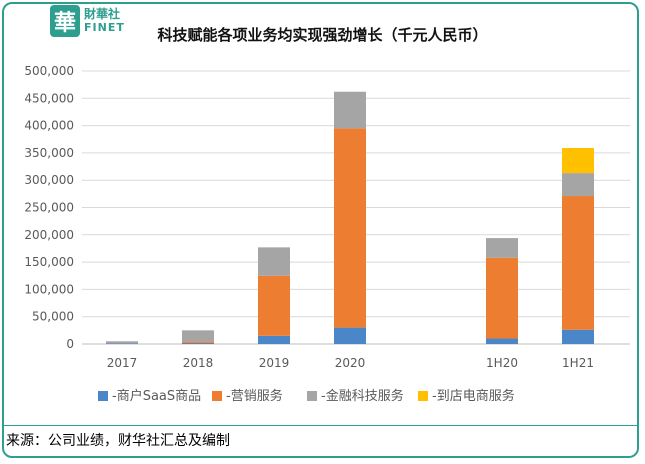  I want to click on chart-title: 科技赋能各项业务均实现强劲增长（千元人民币）, so click(322, 35).